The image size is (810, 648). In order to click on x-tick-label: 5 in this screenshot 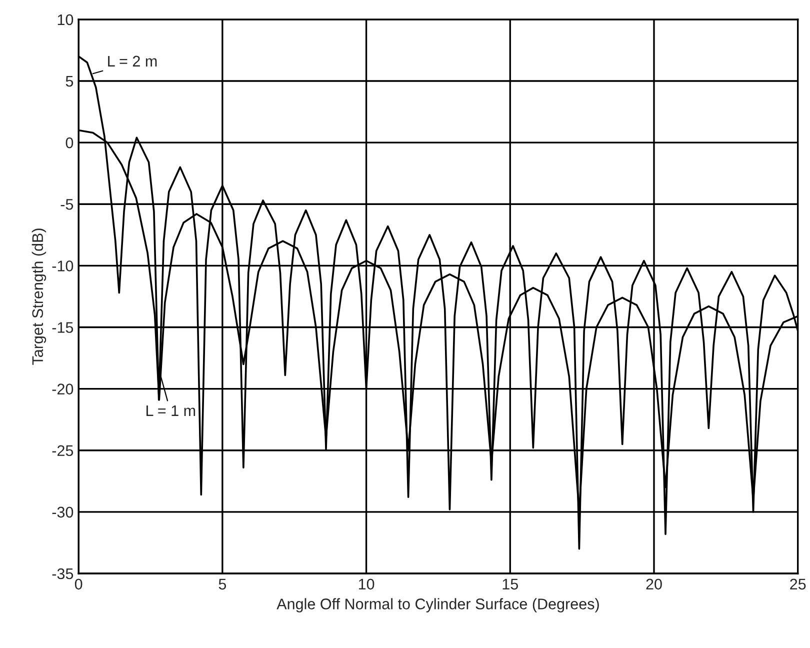, I will do `click(222, 584)`.